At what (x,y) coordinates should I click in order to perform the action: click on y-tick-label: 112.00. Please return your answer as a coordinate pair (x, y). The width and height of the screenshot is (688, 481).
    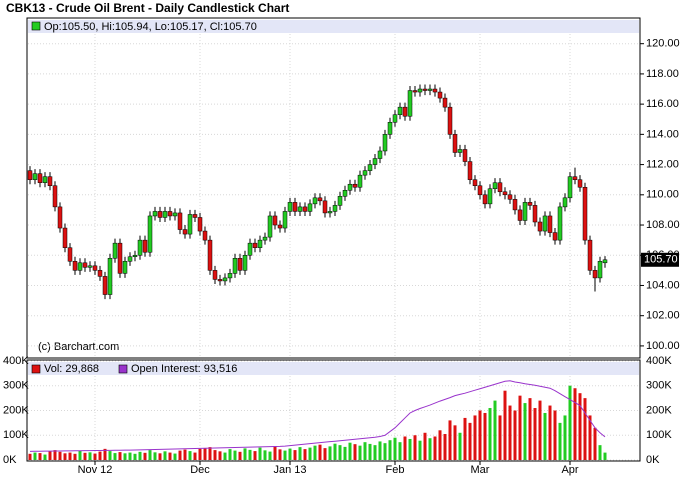
    Looking at the image, I should click on (662, 164).